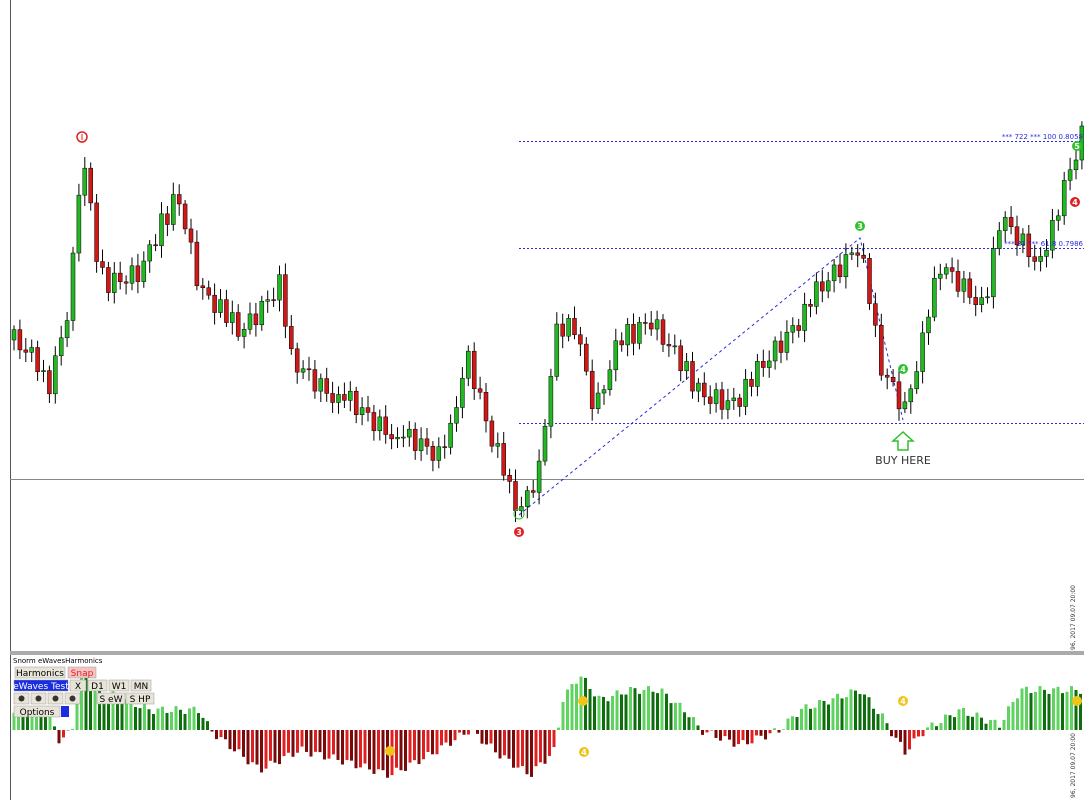 Image resolution: width=1084 pixels, height=800 pixels. Describe the element at coordinates (58, 661) in the screenshot. I see `panel-title: Snorm eWavesHarmonics` at that location.